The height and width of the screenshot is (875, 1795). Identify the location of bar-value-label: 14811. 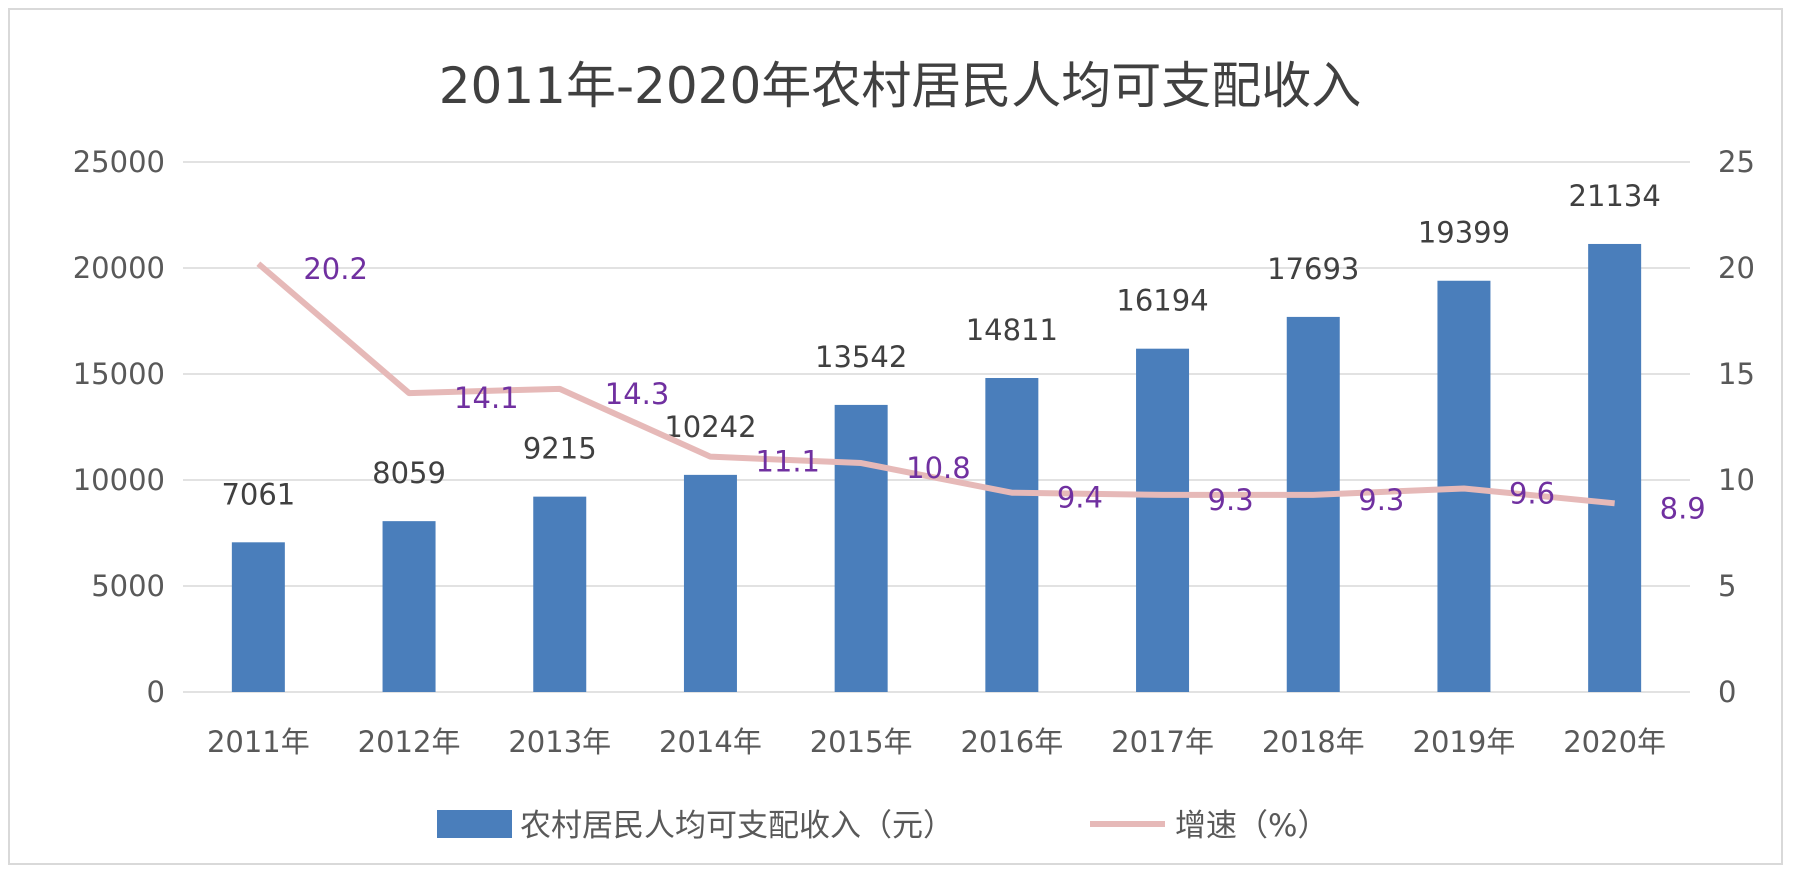
(1012, 330).